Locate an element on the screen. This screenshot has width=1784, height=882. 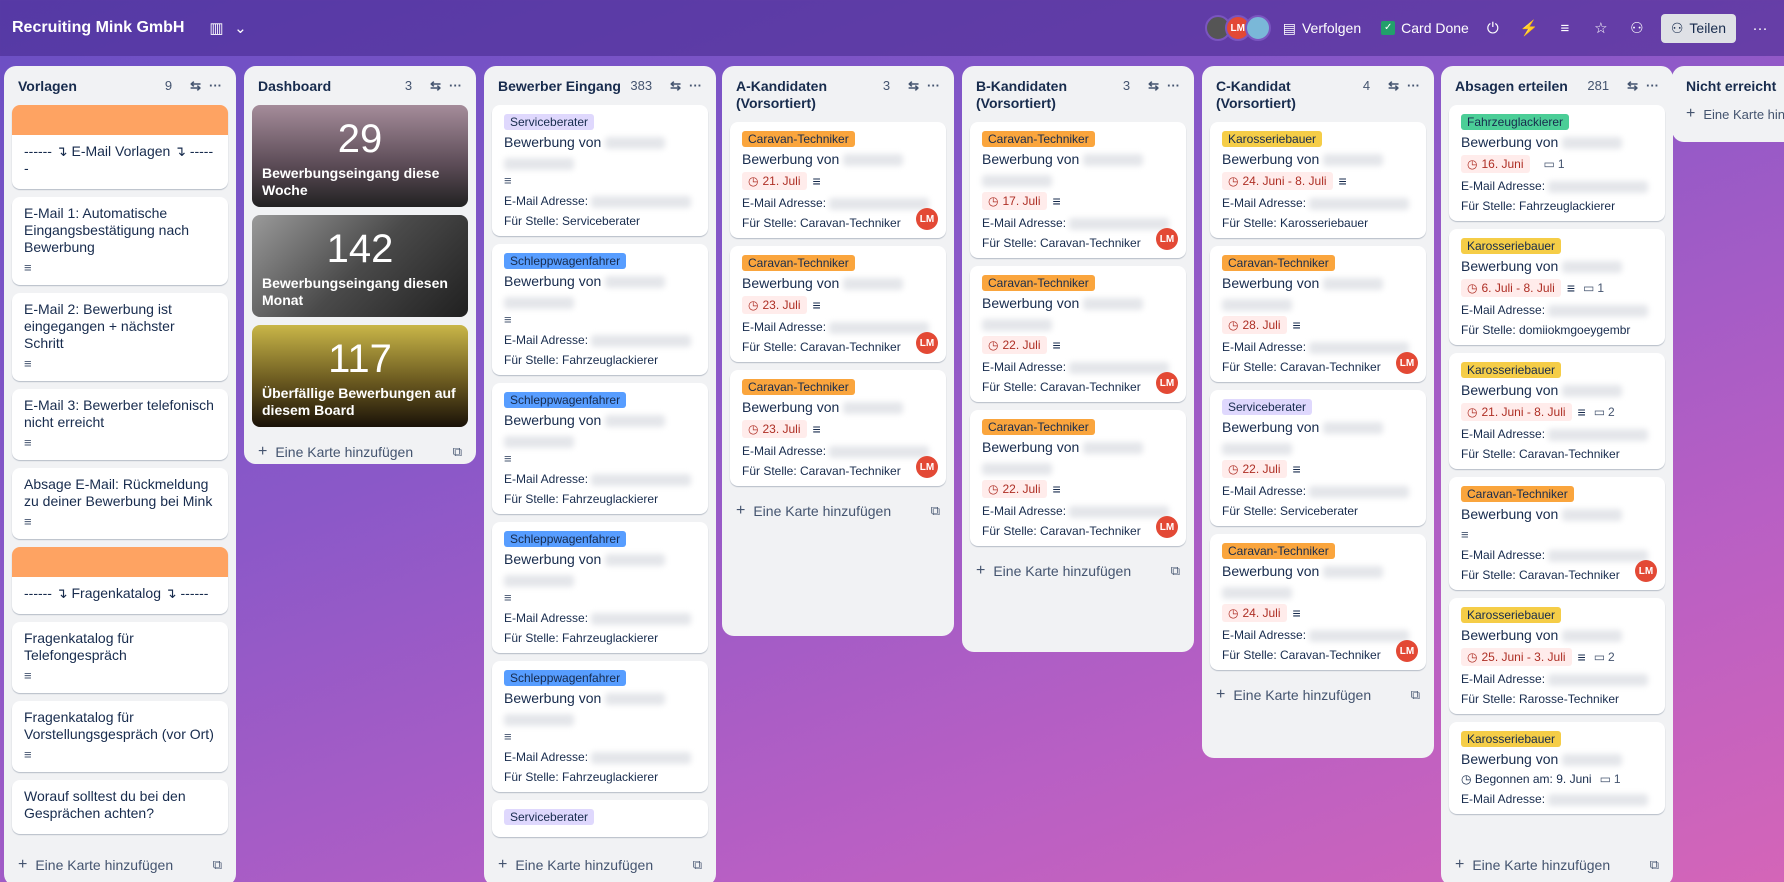
list-item: Fragenkatalog für Telefongespräch ≡ is located at coordinates (120, 657).